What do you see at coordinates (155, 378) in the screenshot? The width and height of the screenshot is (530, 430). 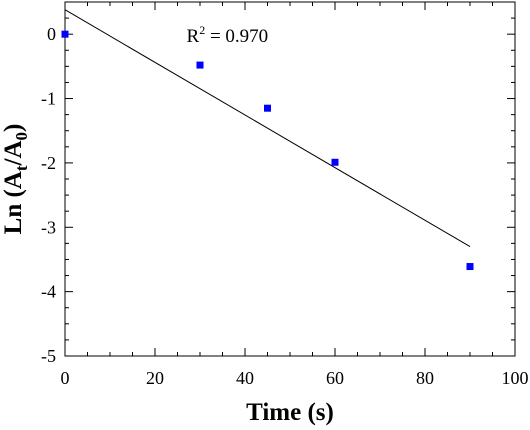 I see `x-tick-label: 20` at bounding box center [155, 378].